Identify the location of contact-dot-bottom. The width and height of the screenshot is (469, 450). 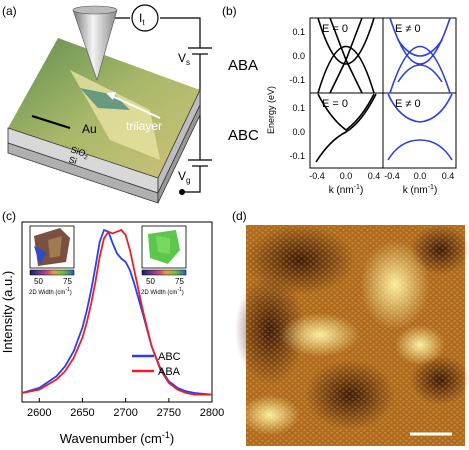
(182, 192).